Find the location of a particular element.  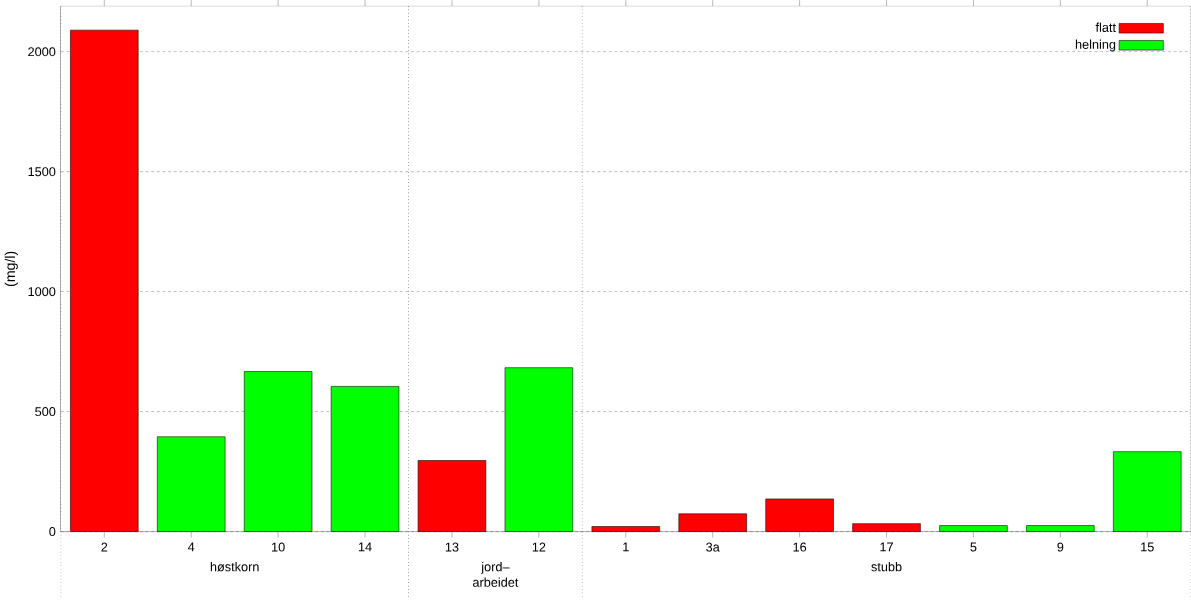

x-tick-label: 15 is located at coordinates (1147, 547).